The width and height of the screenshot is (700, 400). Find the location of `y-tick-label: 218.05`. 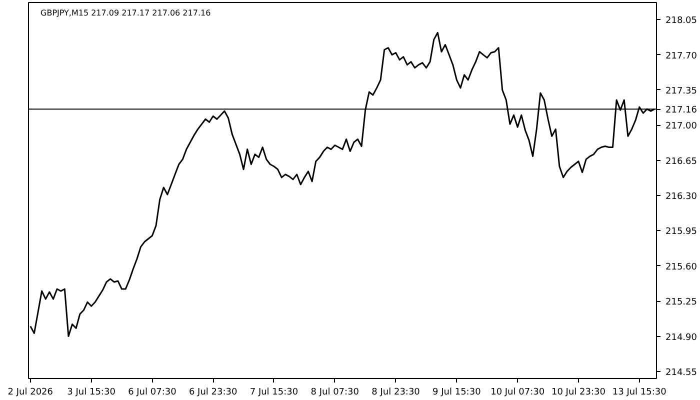

y-tick-label: 218.05 is located at coordinates (681, 21).